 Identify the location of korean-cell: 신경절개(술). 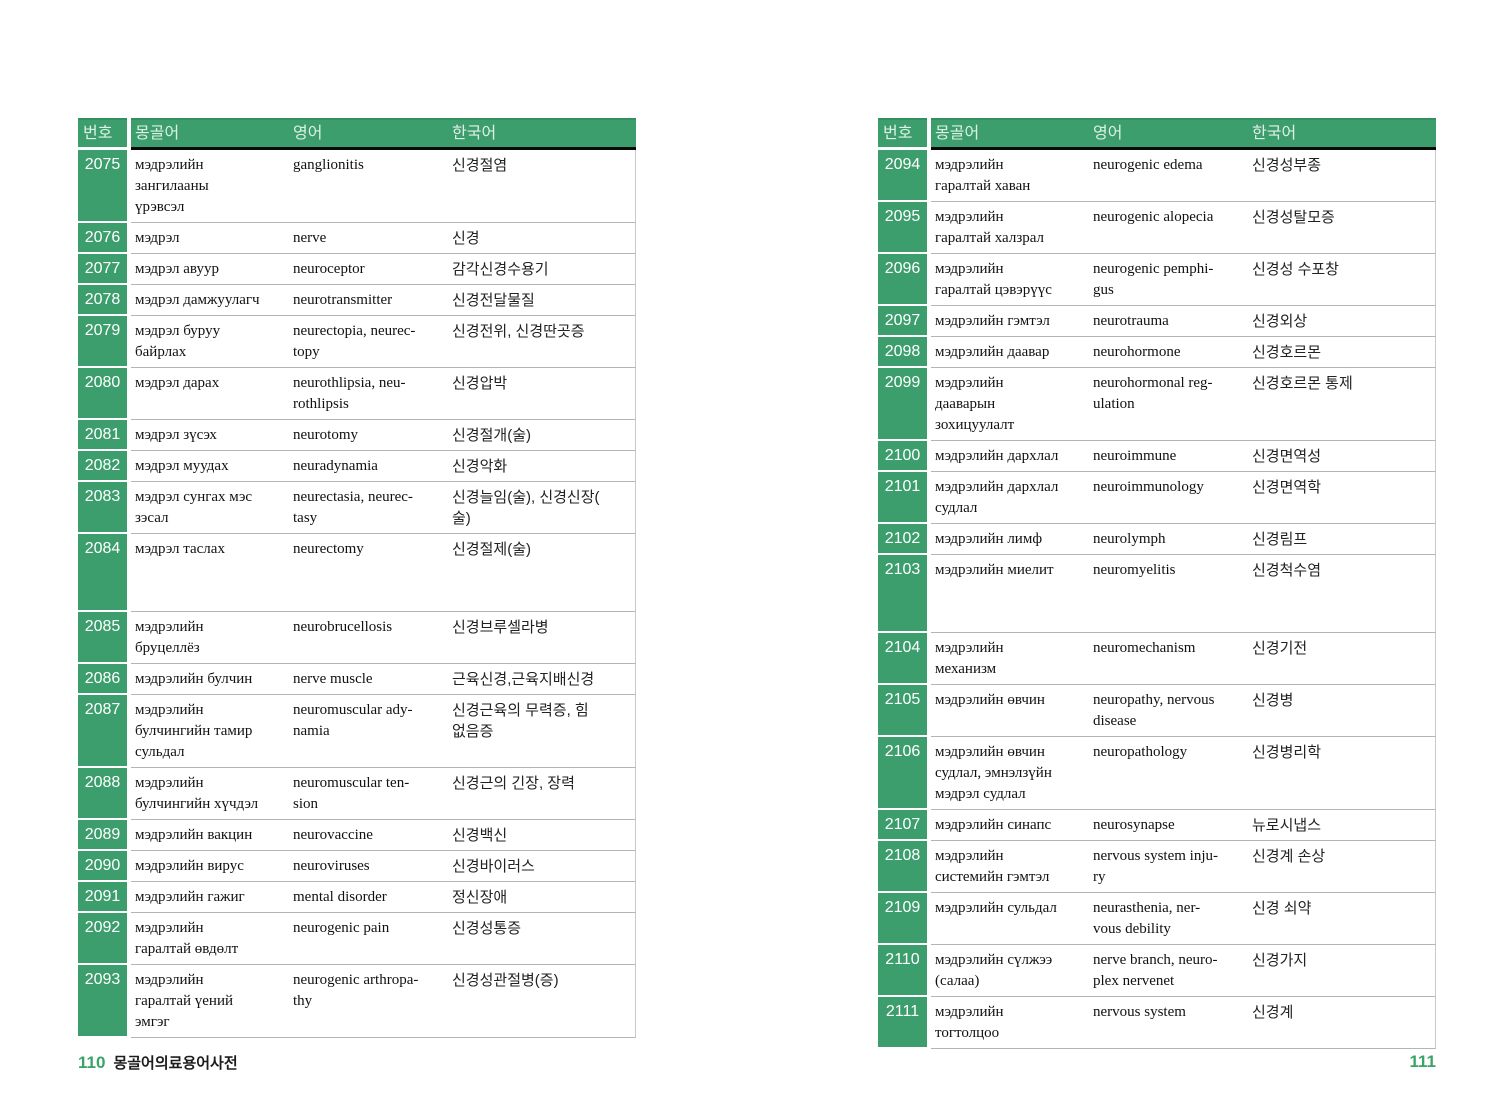
(491, 435).